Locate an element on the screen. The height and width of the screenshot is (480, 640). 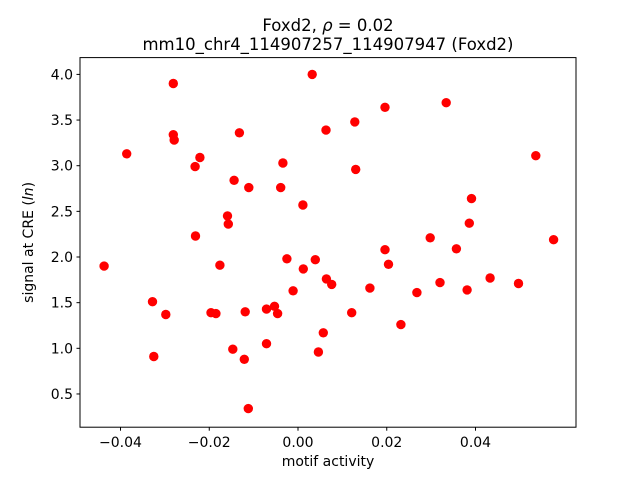
x-tick-label: 0.00 is located at coordinates (297, 443).